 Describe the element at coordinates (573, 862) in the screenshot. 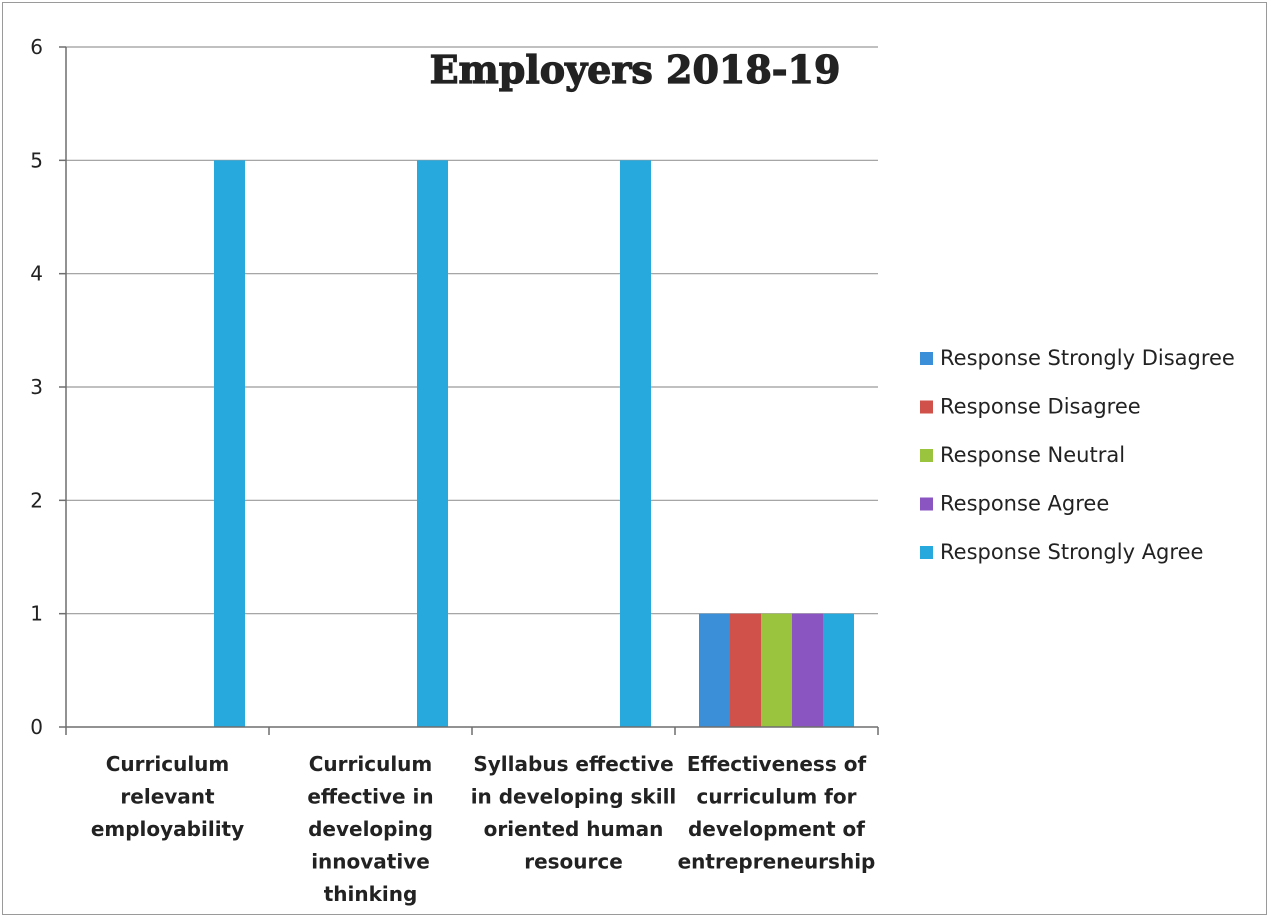

I see `x-category-label: resource` at that location.